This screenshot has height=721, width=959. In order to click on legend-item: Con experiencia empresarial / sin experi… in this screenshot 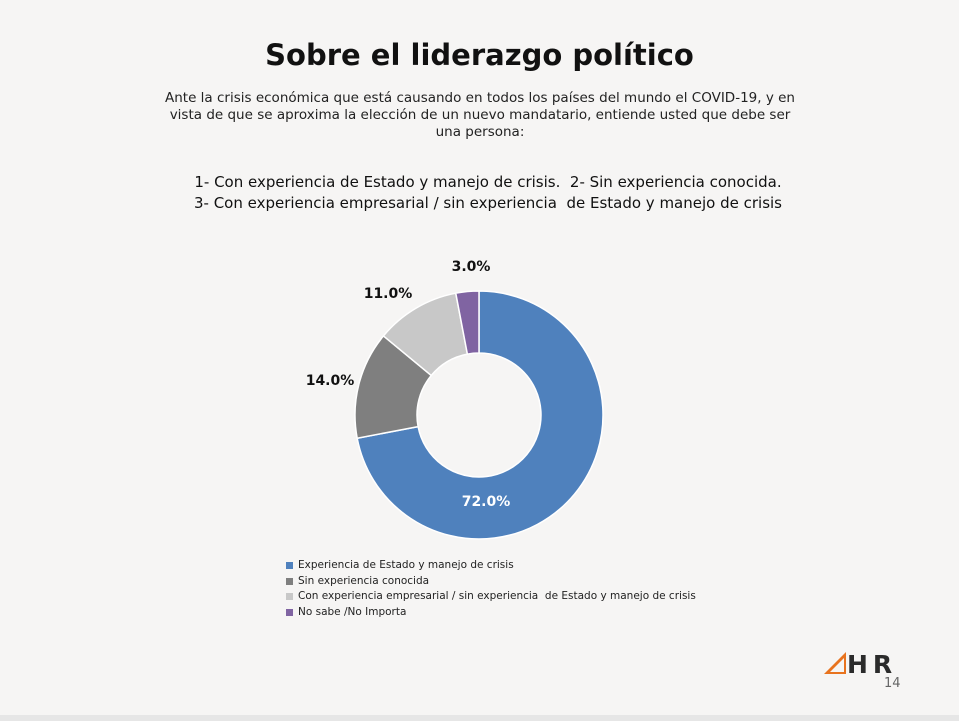, I will do `click(491, 597)`.